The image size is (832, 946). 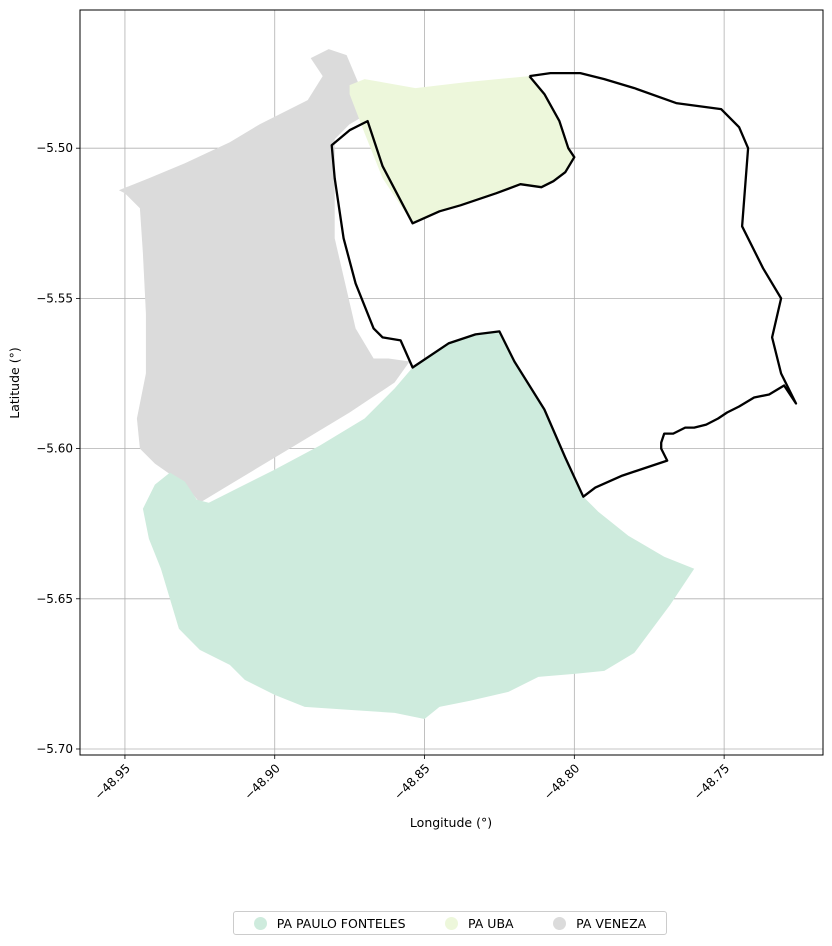 What do you see at coordinates (462, 149) in the screenshot?
I see `region-pa-uba` at bounding box center [462, 149].